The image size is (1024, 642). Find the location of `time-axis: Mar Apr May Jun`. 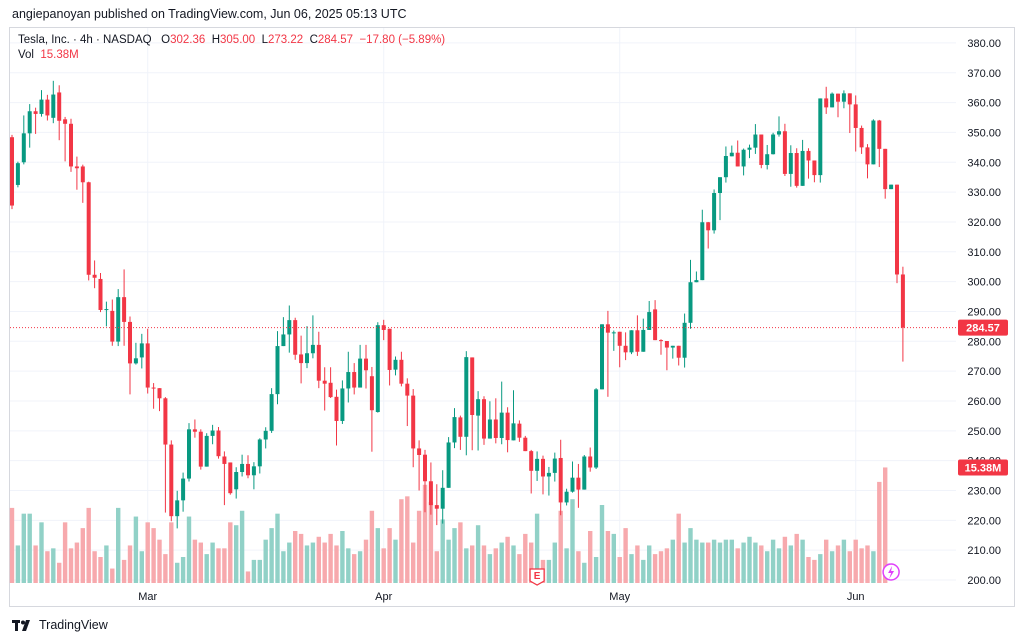

time-axis: Mar Apr May Jun is located at coordinates (501, 597).